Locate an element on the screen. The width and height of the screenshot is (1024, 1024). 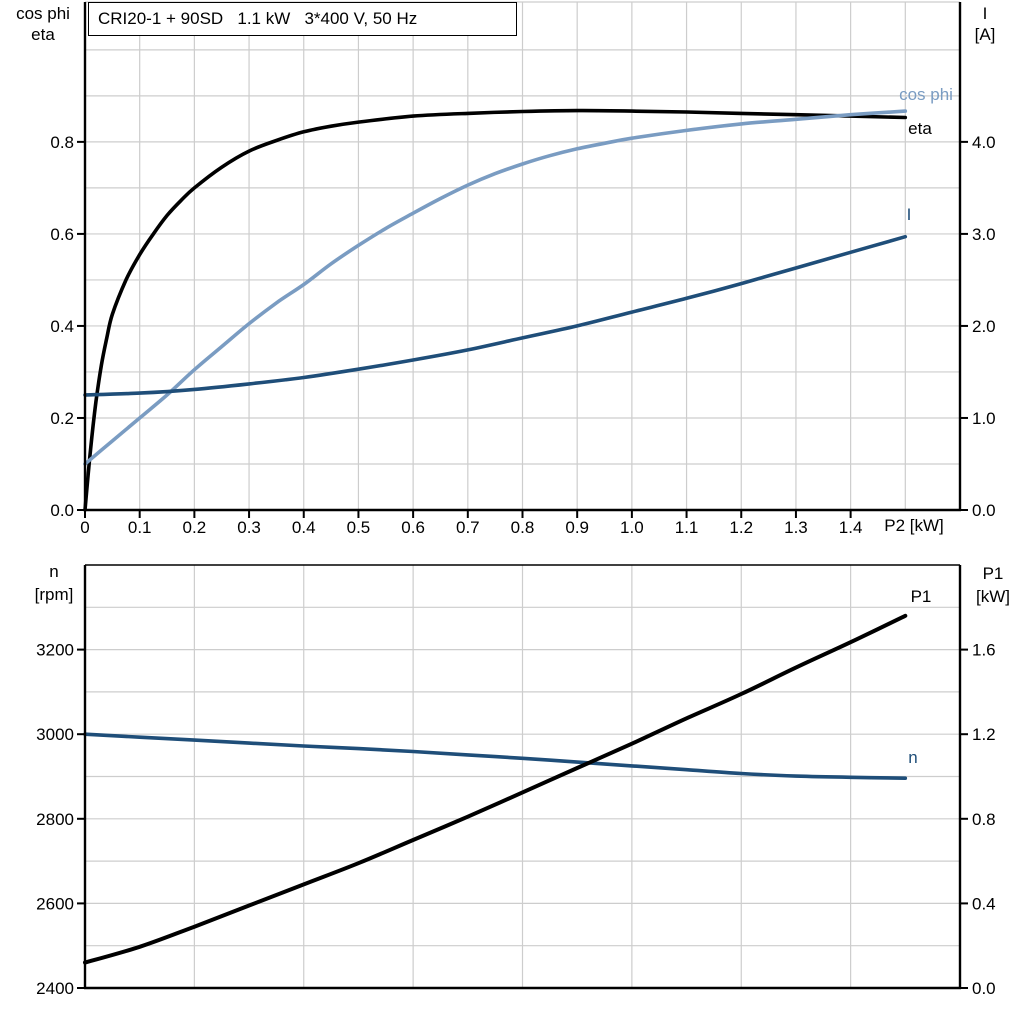
curve-n is located at coordinates (495, 756).